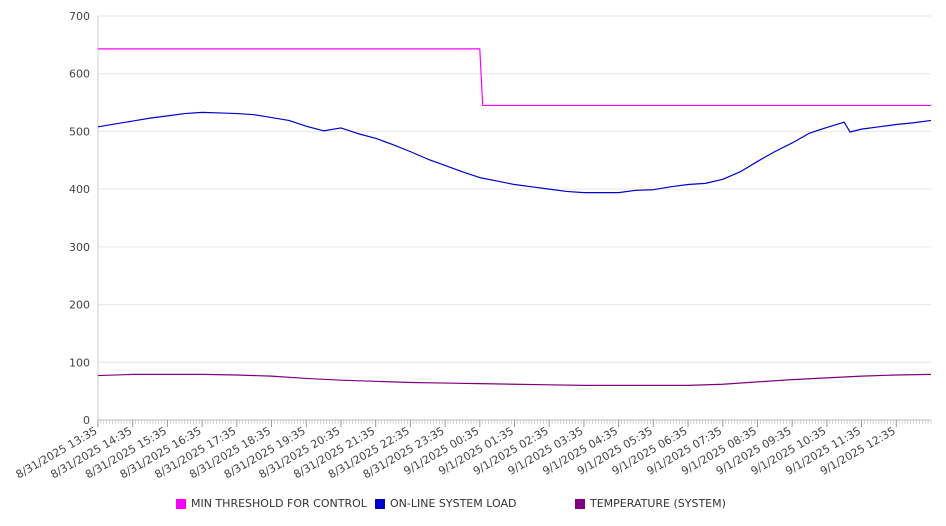 This screenshot has width=946, height=526. I want to click on legend-label: ON-LINE SYSTEM LOAD, so click(453, 503).